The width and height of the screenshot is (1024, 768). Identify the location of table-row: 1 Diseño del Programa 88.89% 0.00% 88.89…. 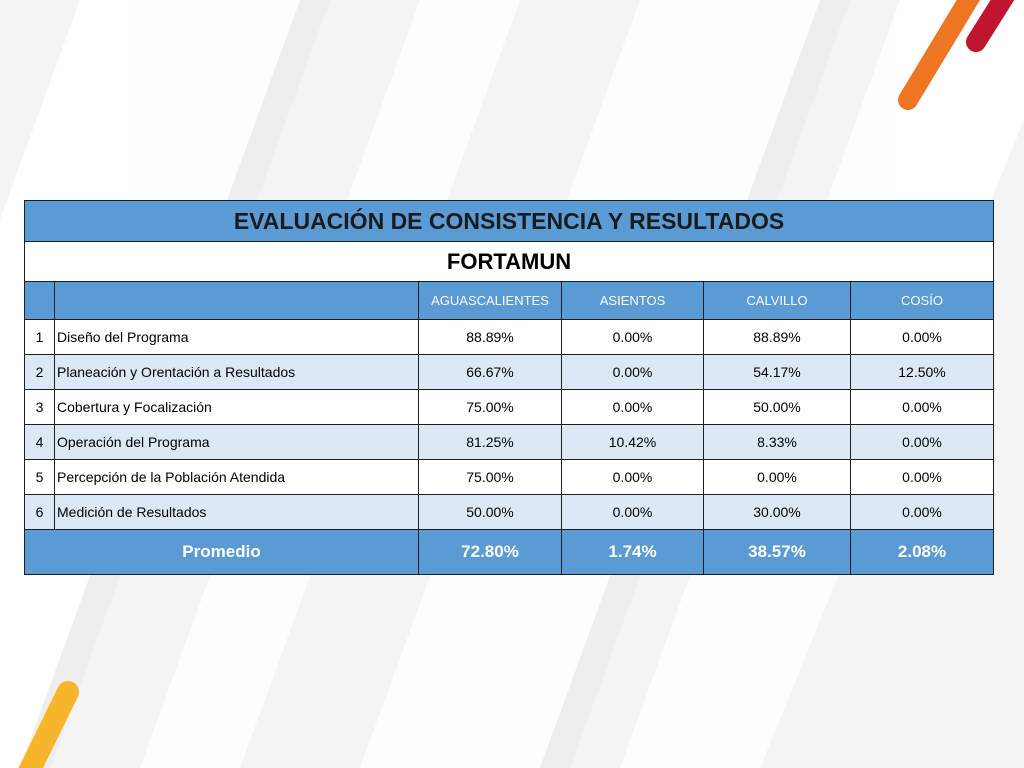
(509, 337).